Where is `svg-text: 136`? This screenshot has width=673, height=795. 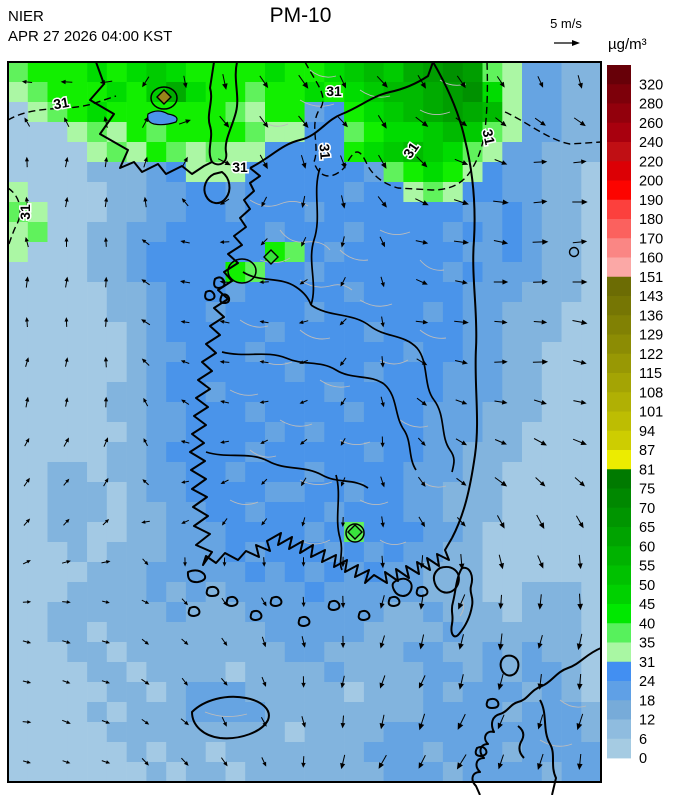
svg-text: 136 is located at coordinates (651, 316).